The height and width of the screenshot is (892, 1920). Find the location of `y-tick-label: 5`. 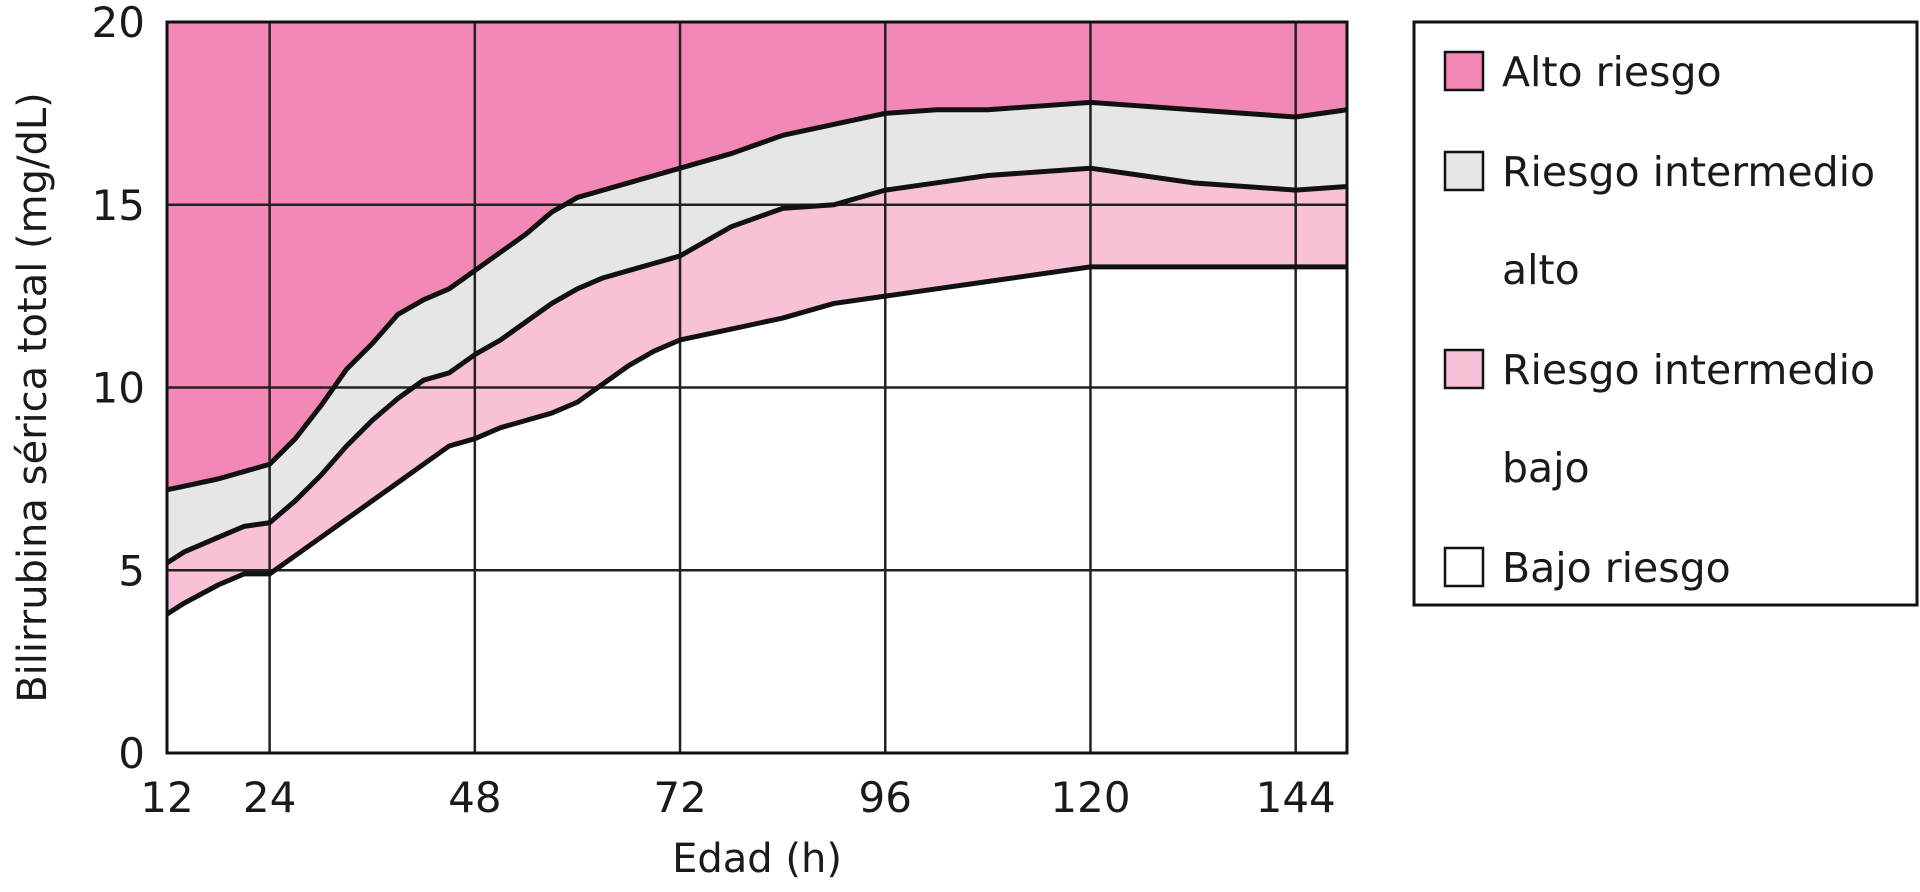

y-tick-label: 5 is located at coordinates (131, 570).